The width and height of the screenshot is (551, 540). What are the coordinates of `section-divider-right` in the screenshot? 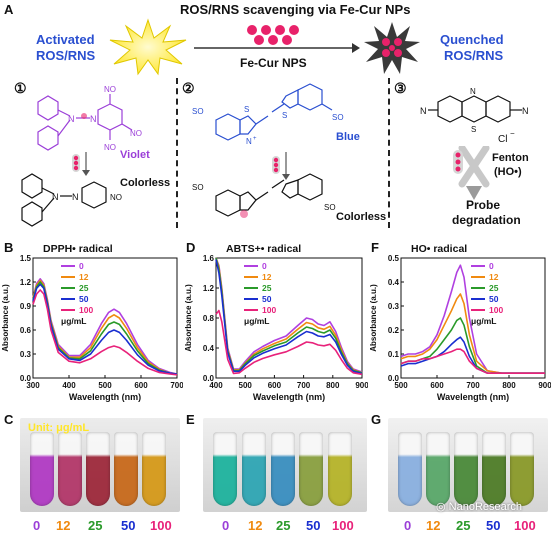 It's located at (389, 153).